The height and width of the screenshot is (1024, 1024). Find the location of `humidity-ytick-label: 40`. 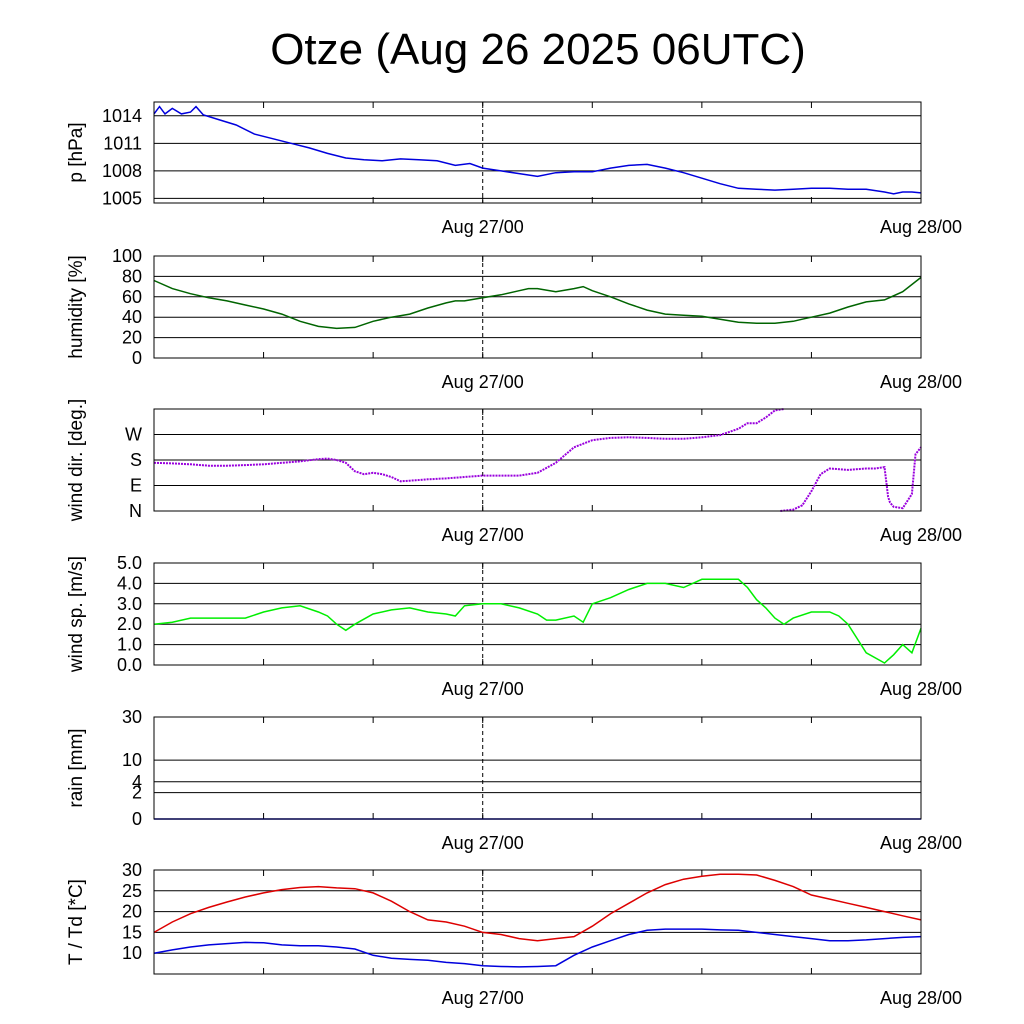

humidity-ytick-label: 40 is located at coordinates (132, 317).